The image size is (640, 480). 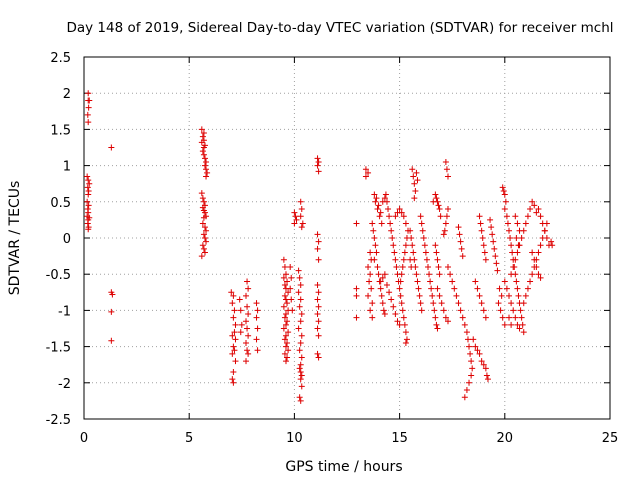 What do you see at coordinates (60, 58) in the screenshot?
I see `y-tick-label: 2.5` at bounding box center [60, 58].